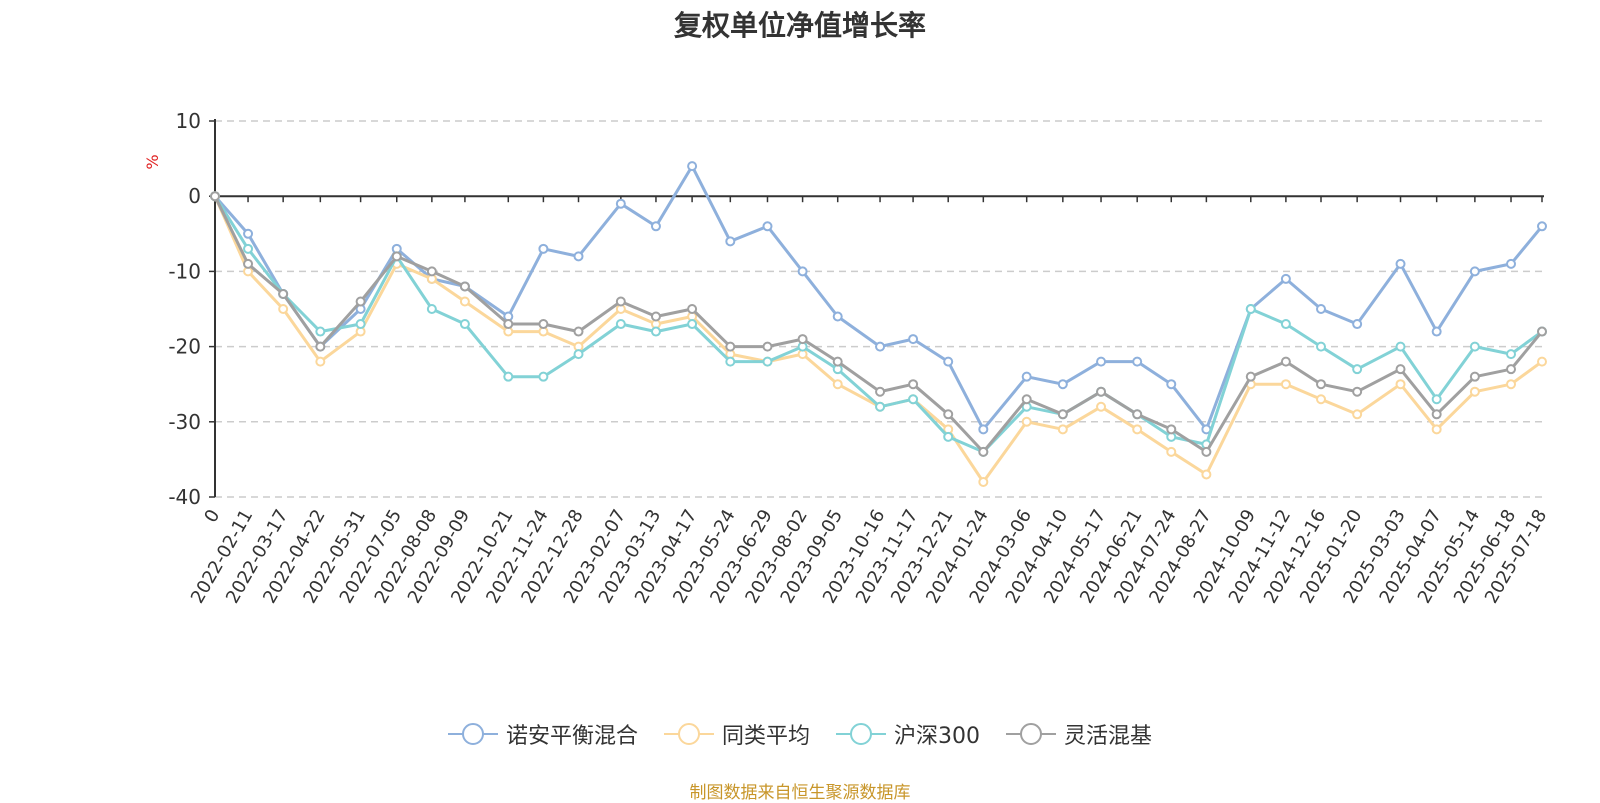 Image resolution: width=1600 pixels, height=803 pixels. I want to click on legend-item: 灵活混基, so click(1079, 734).